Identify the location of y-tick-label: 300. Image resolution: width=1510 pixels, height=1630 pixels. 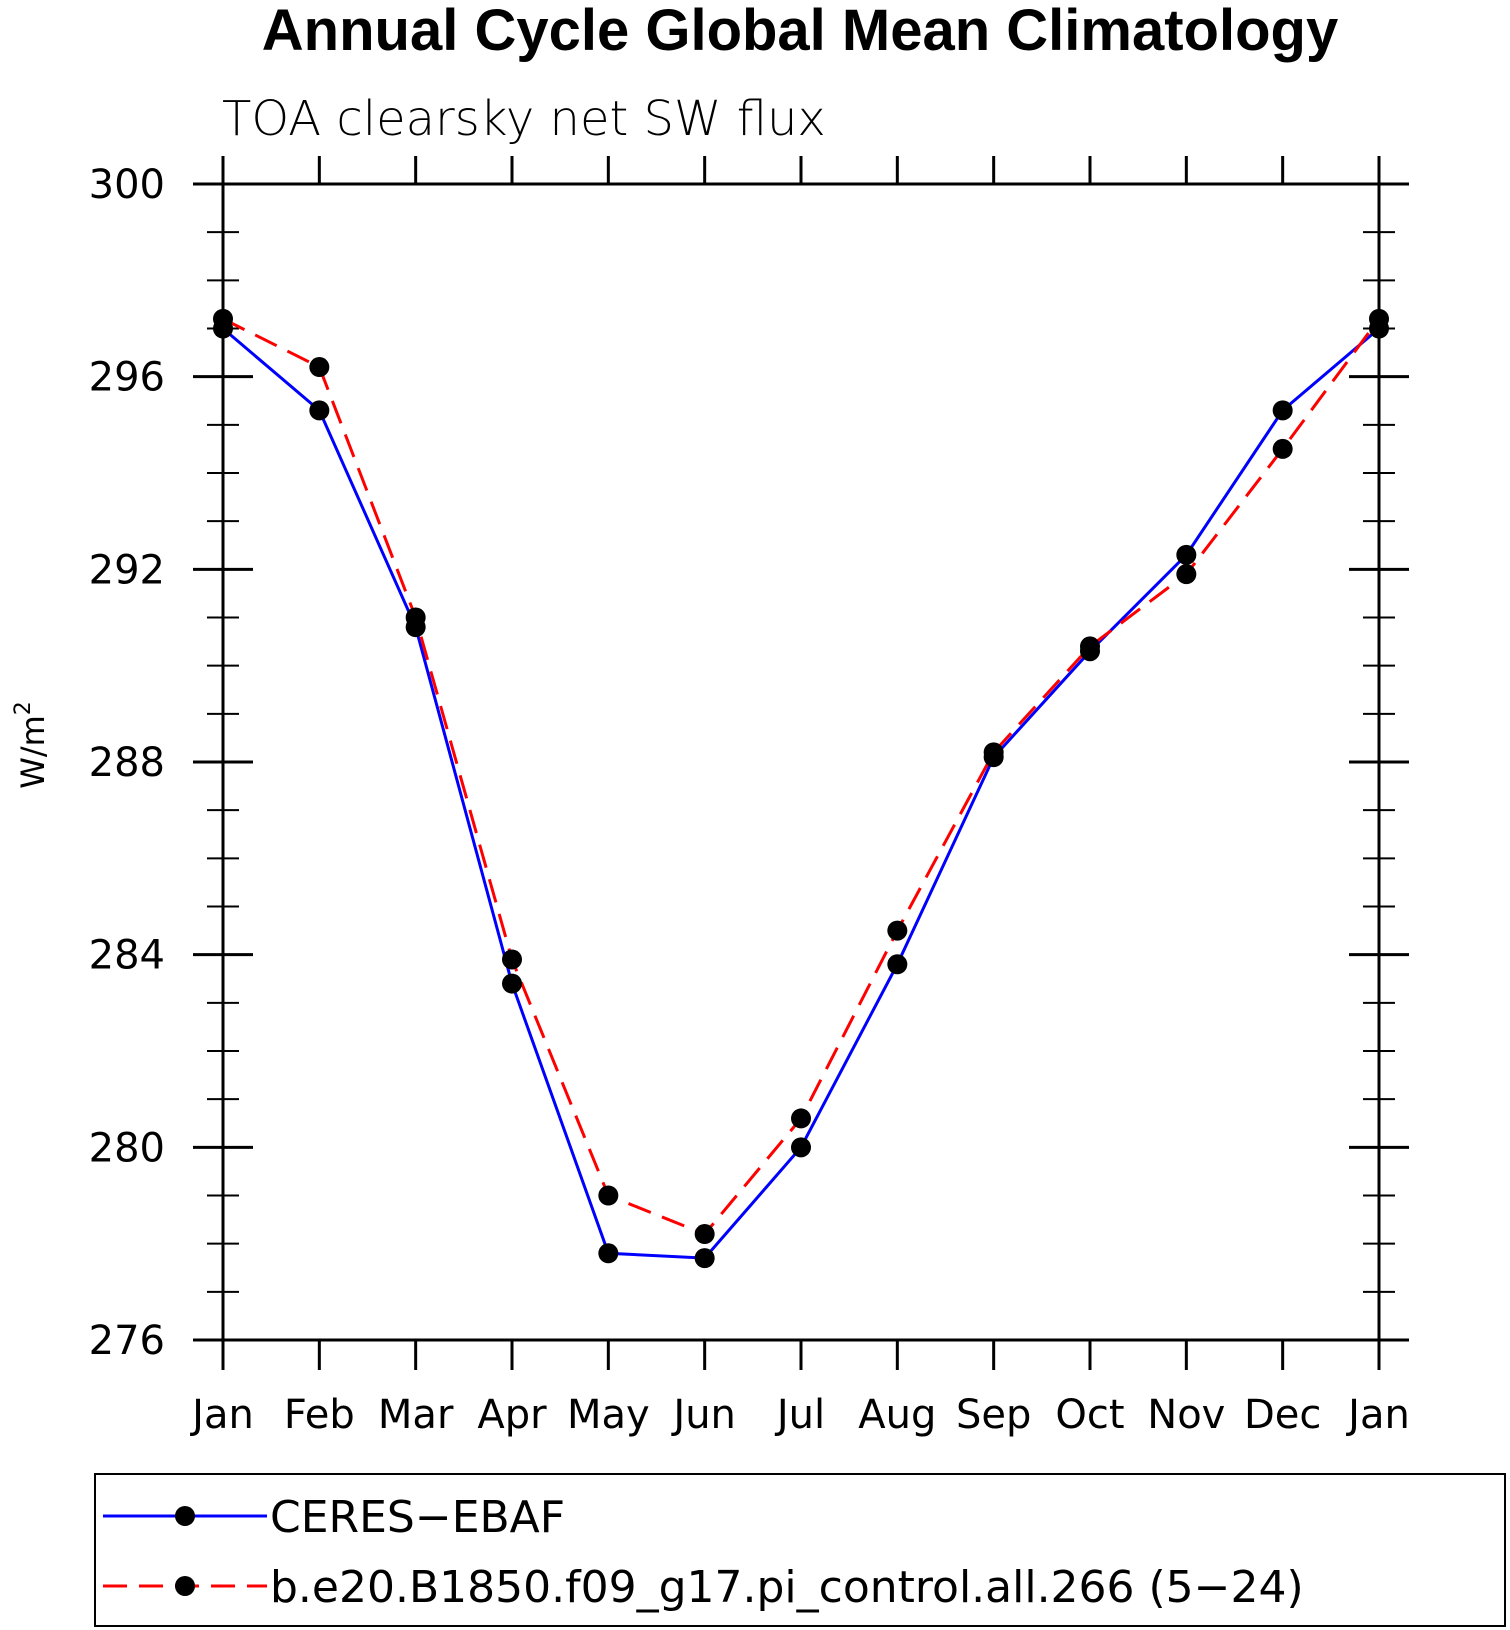
(127, 185).